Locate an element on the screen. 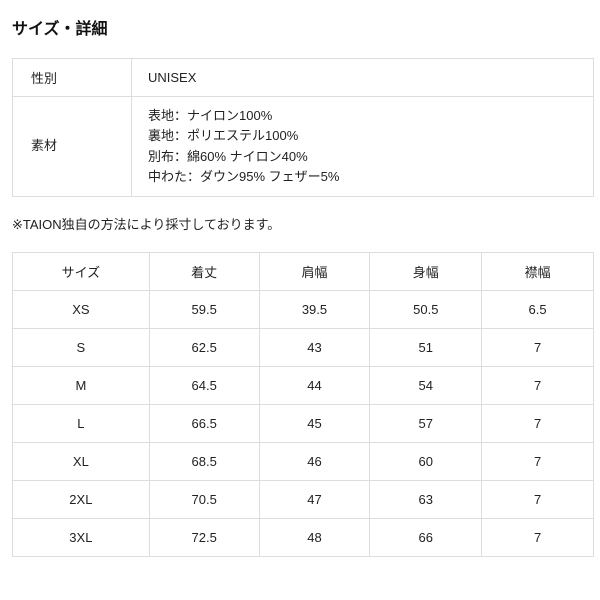 The height and width of the screenshot is (600, 600). table-cell: 3XL is located at coordinates (81, 537).